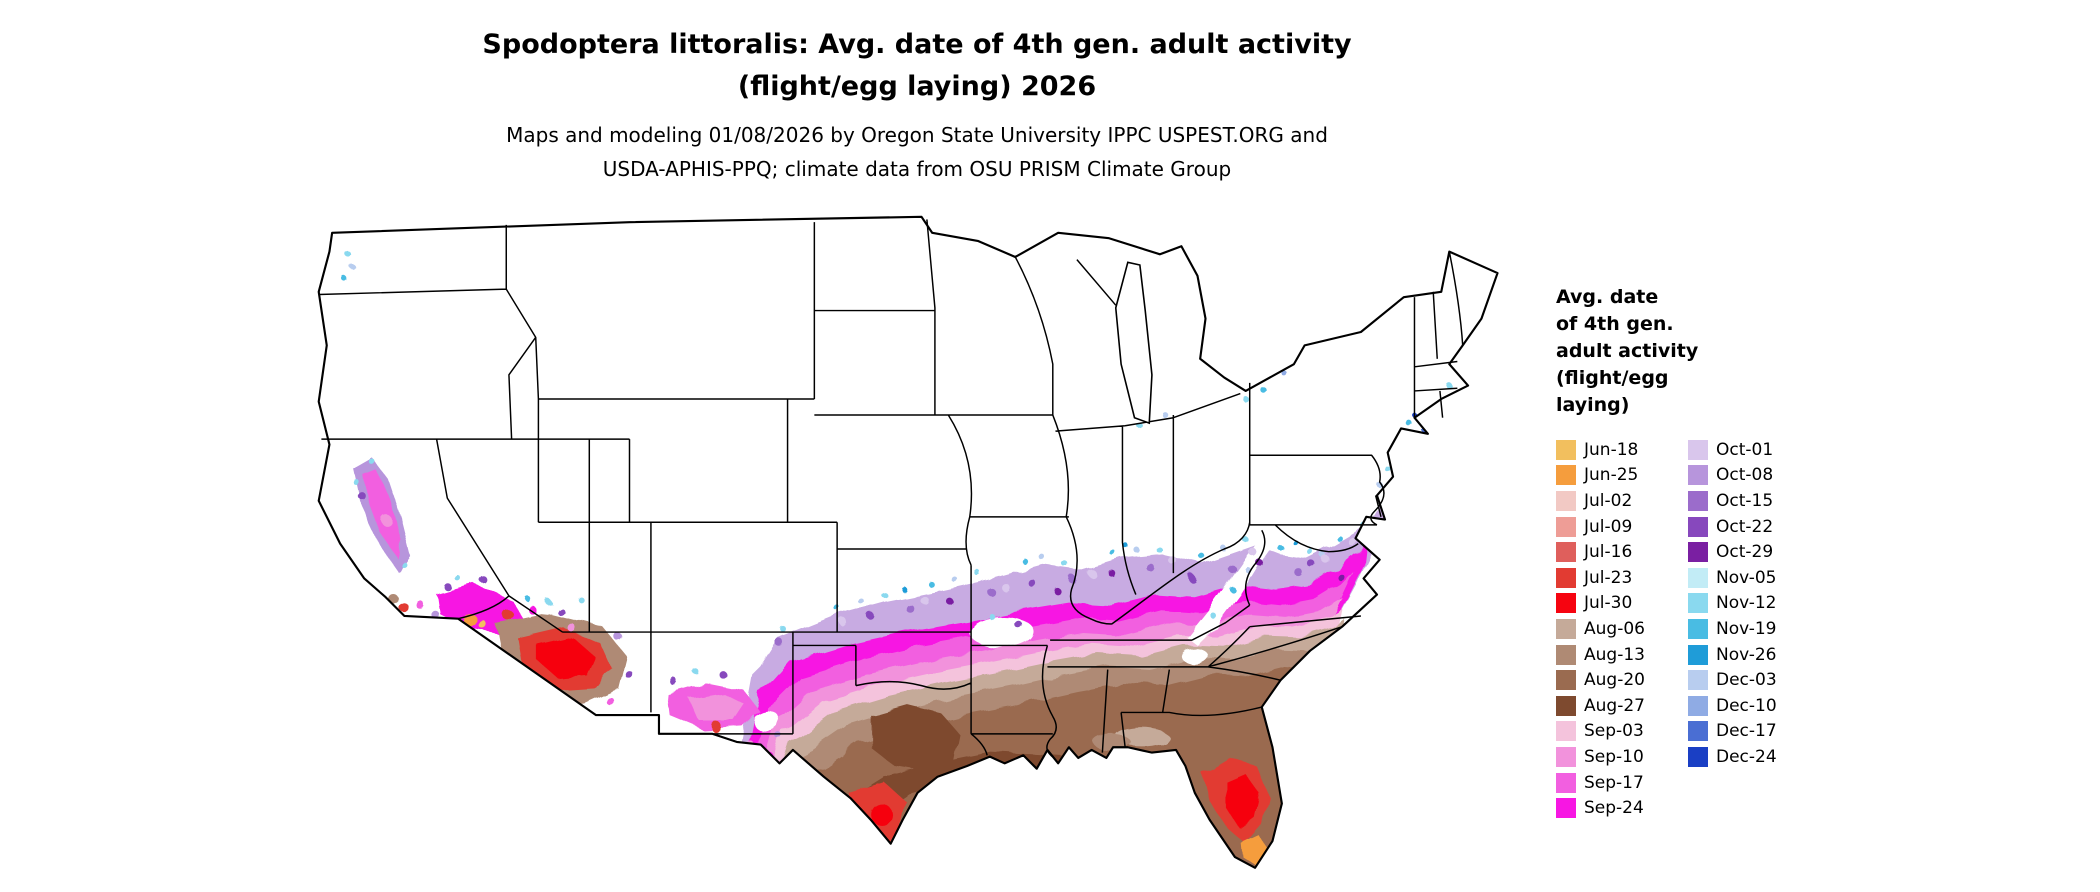 This screenshot has height=892, width=2100. I want to click on legend-item: Dec-24, so click(1754, 757).